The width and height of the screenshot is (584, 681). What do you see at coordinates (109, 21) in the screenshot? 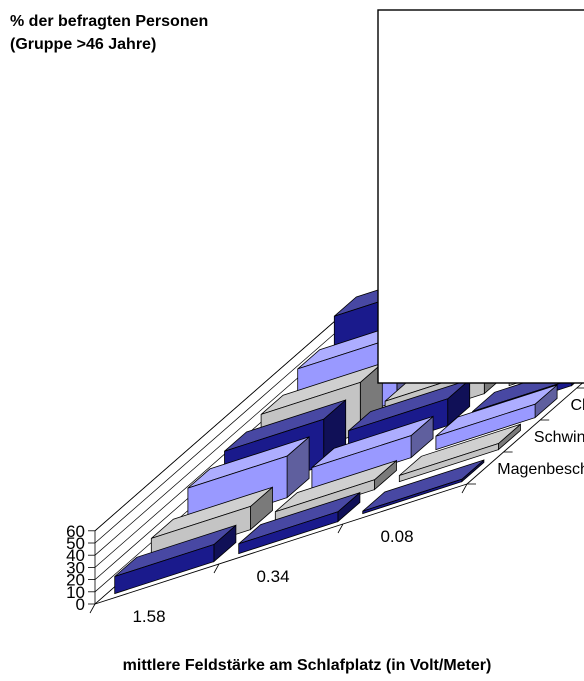
I see `chart-title-line-1: % der befragten Personen` at bounding box center [109, 21].